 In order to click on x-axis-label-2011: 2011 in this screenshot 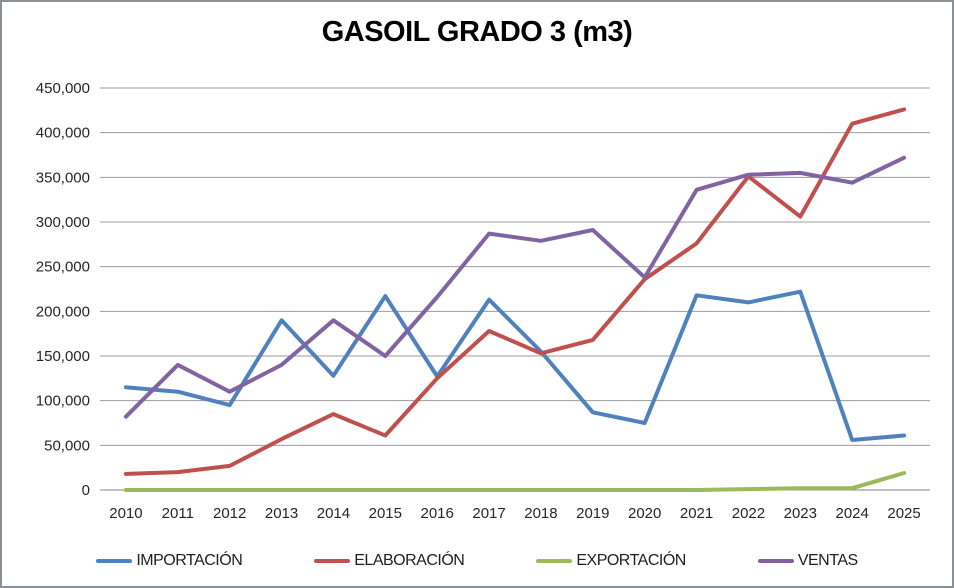, I will do `click(178, 513)`.